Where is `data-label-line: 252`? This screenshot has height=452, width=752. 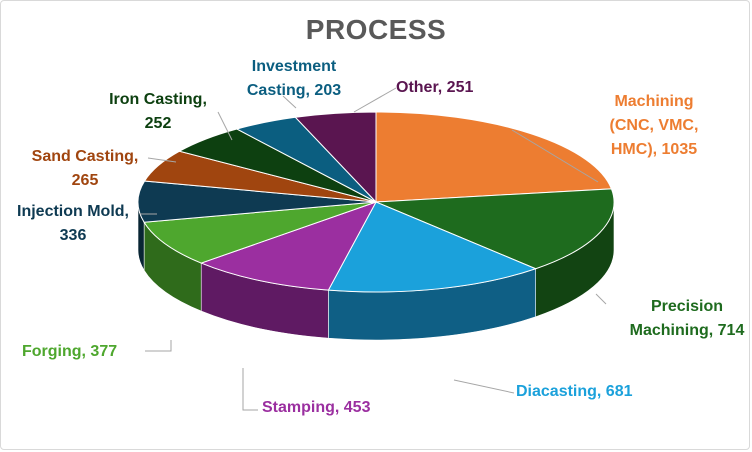 data-label-line: 252 is located at coordinates (158, 123).